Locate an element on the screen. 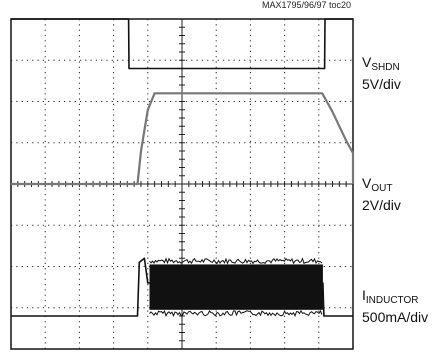 The image size is (438, 352). ripple-edge-top is located at coordinates (236, 261).